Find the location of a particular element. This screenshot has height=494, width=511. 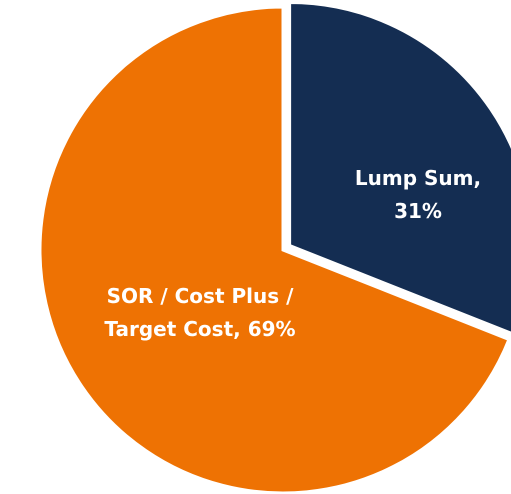

slice-label: 31% is located at coordinates (418, 211).